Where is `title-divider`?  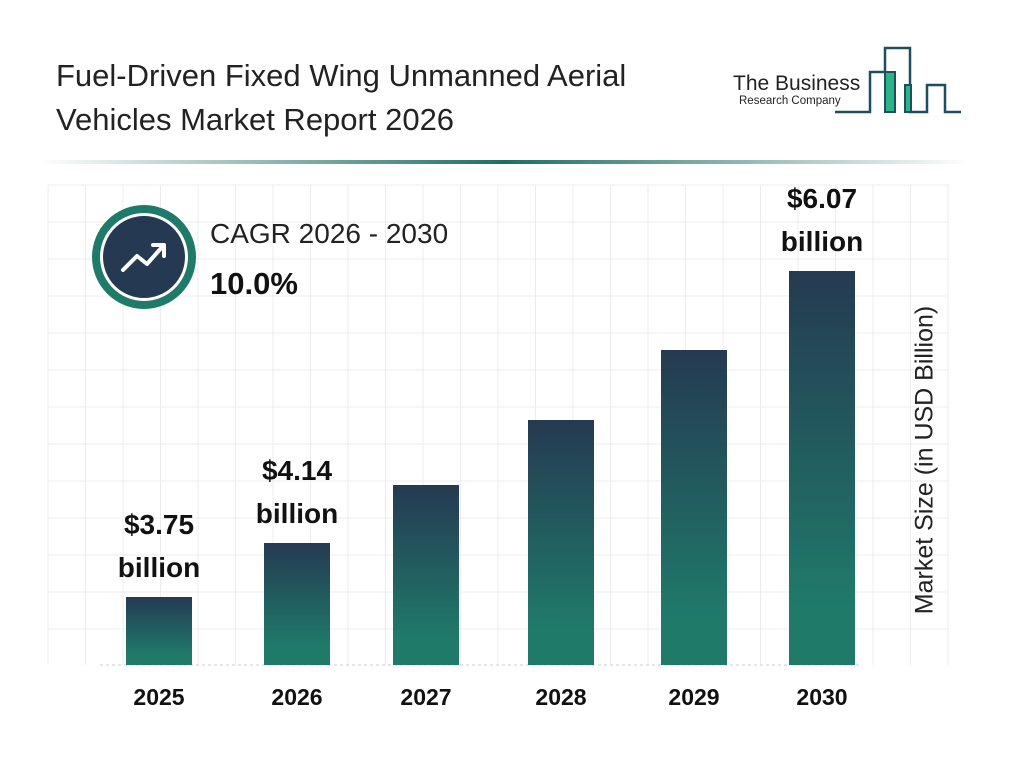
title-divider is located at coordinates (505, 162).